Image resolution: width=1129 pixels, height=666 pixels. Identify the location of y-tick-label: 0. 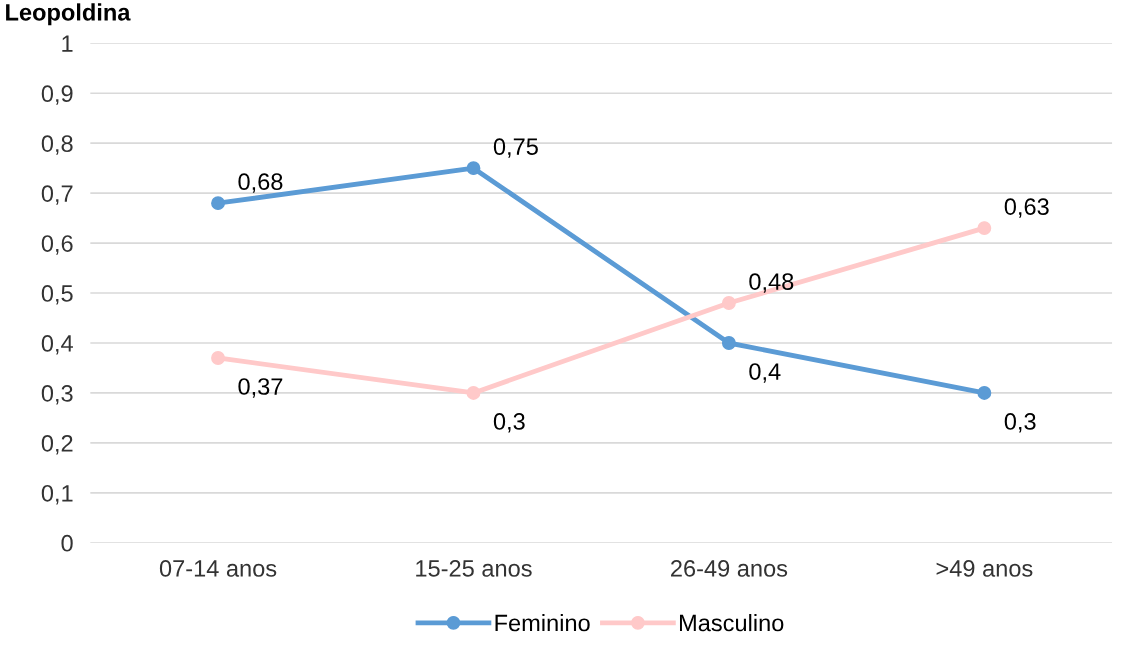
(67, 543).